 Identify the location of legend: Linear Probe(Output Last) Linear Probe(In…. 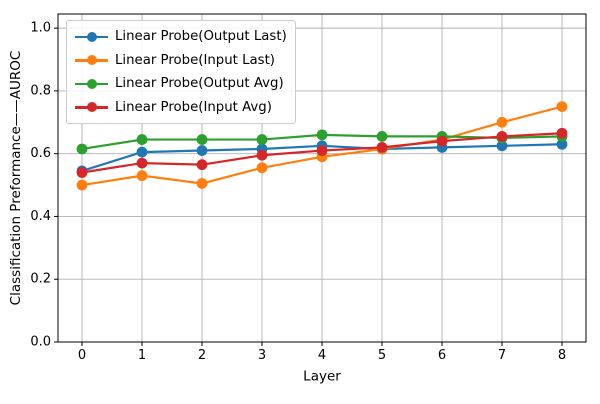
(181, 72).